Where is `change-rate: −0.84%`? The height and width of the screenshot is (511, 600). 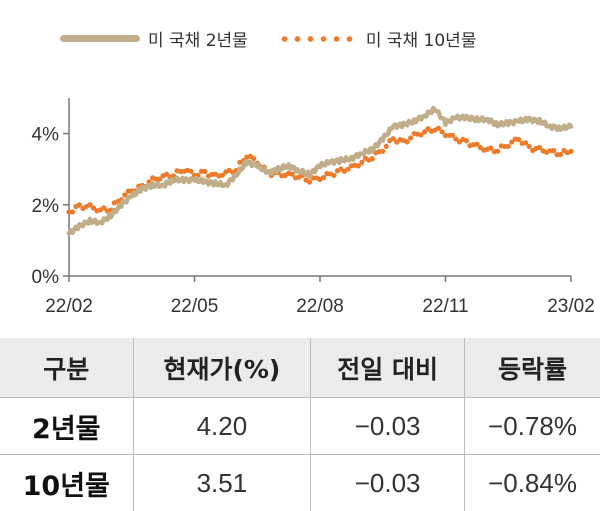 change-rate: −0.84% is located at coordinates (532, 483).